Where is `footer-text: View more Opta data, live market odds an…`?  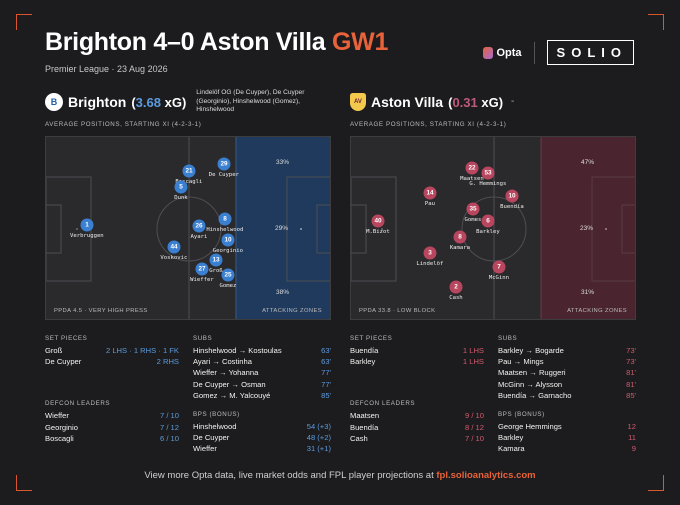
footer-text: View more Opta data, live market odds an… is located at coordinates (290, 475).